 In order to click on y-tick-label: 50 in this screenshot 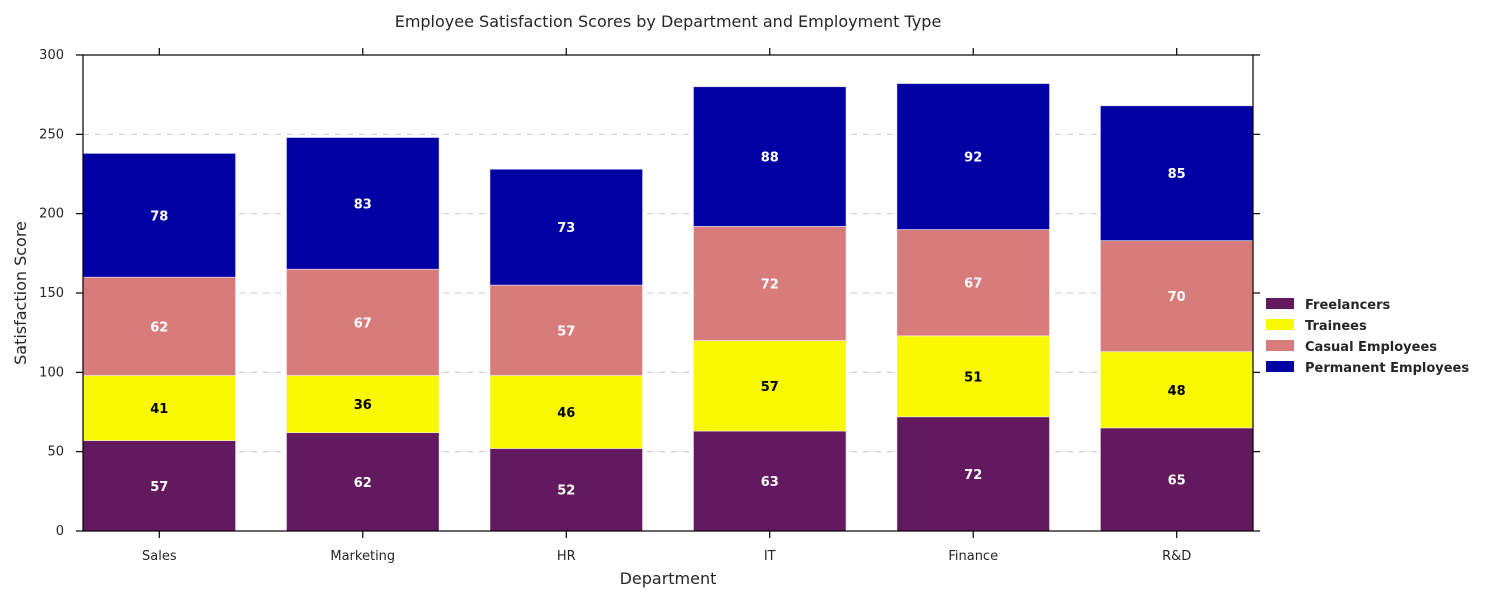, I will do `click(55, 452)`.